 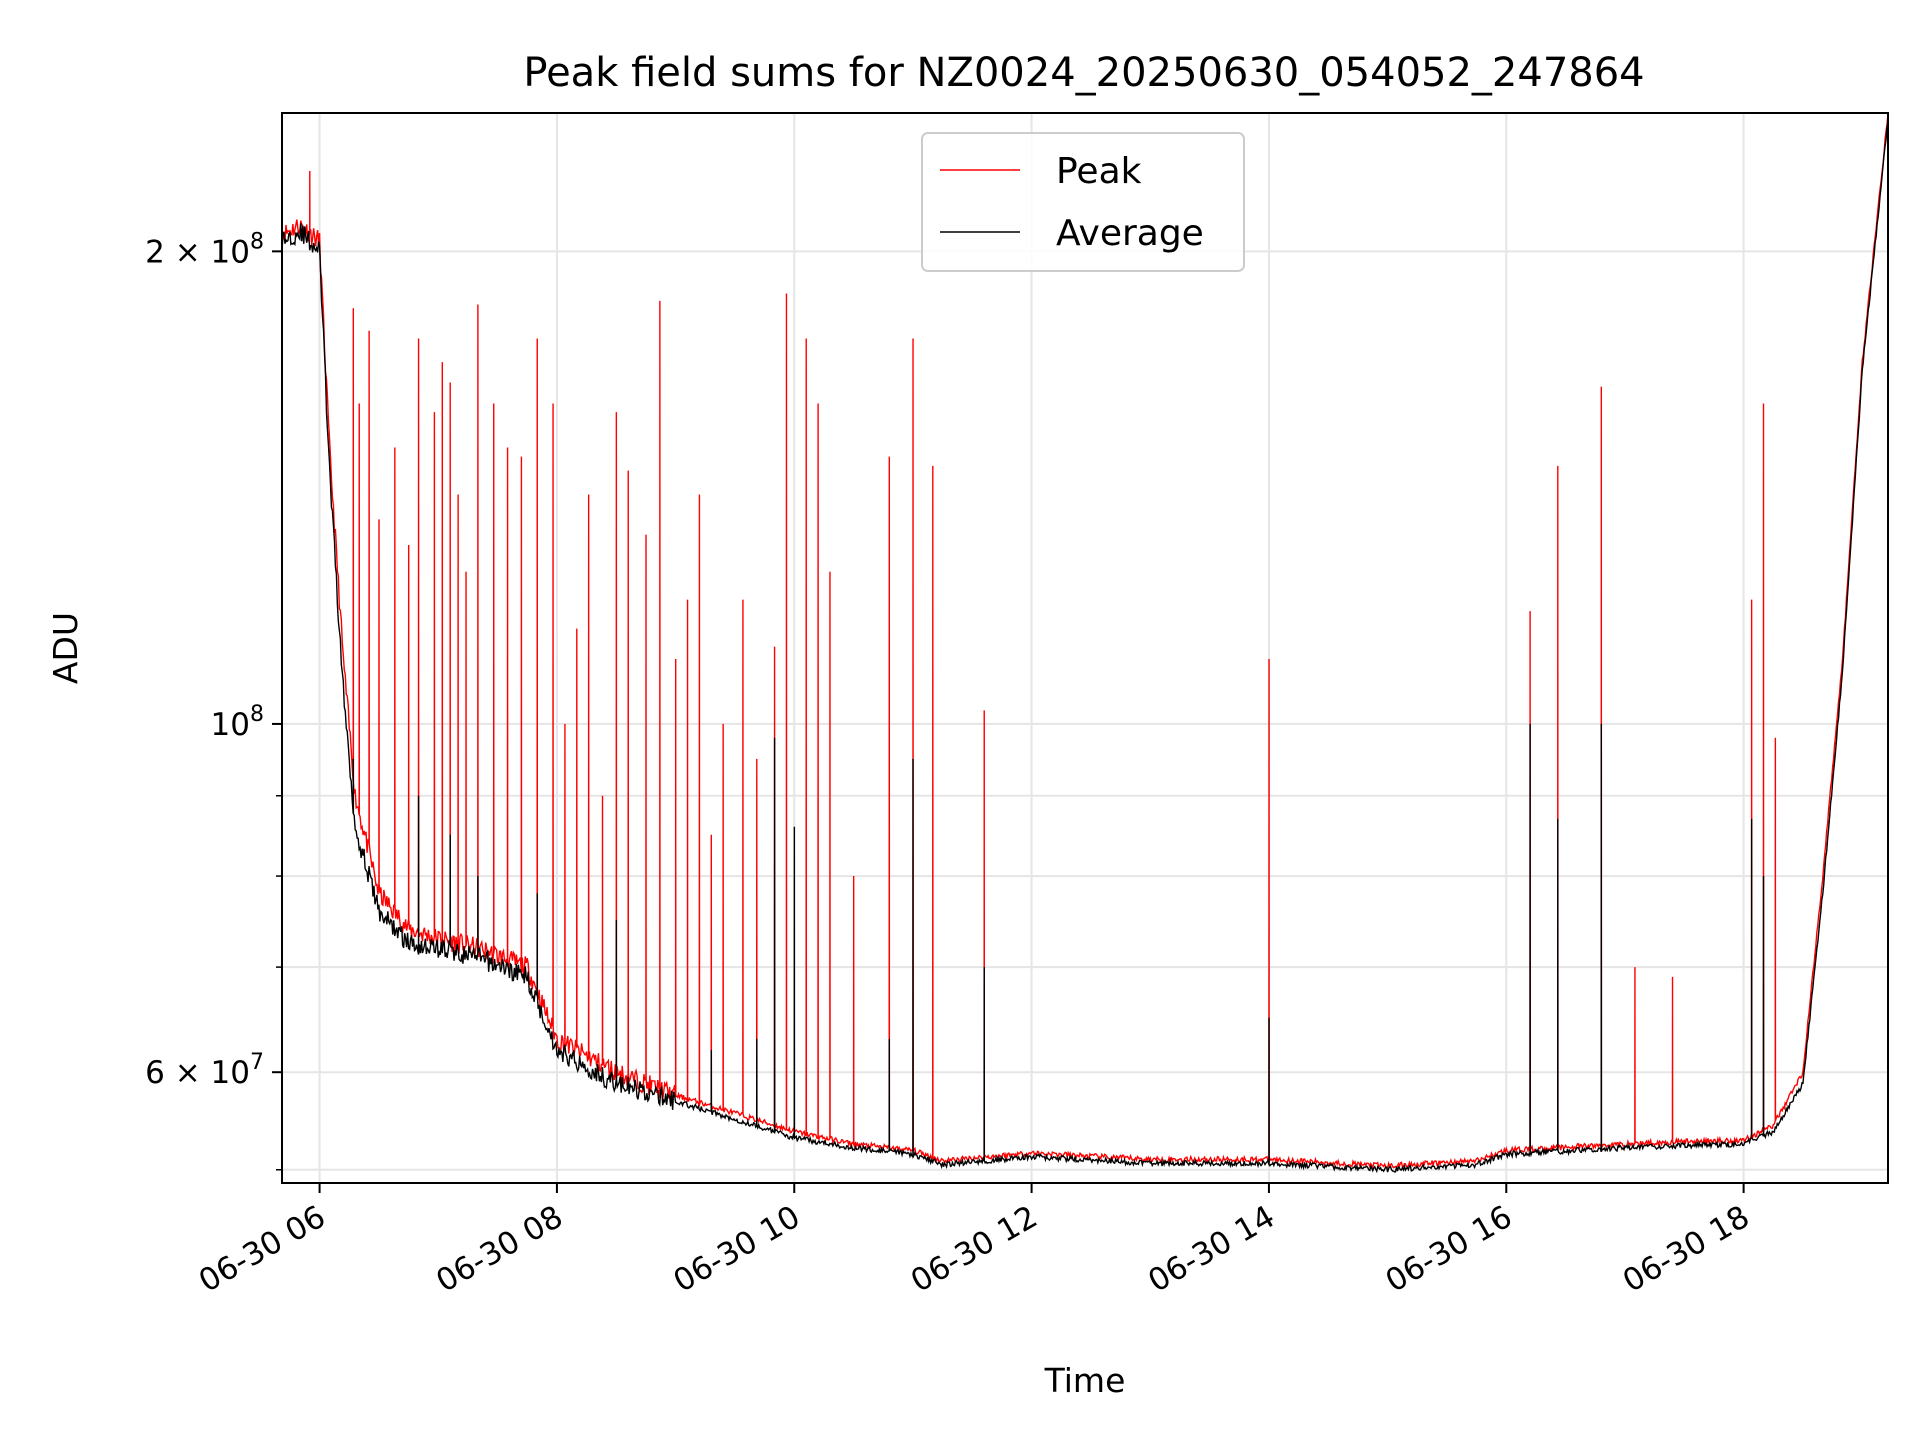 What do you see at coordinates (197, 252) in the screenshot?
I see `y-tick-mantissa: 2 × 10` at bounding box center [197, 252].